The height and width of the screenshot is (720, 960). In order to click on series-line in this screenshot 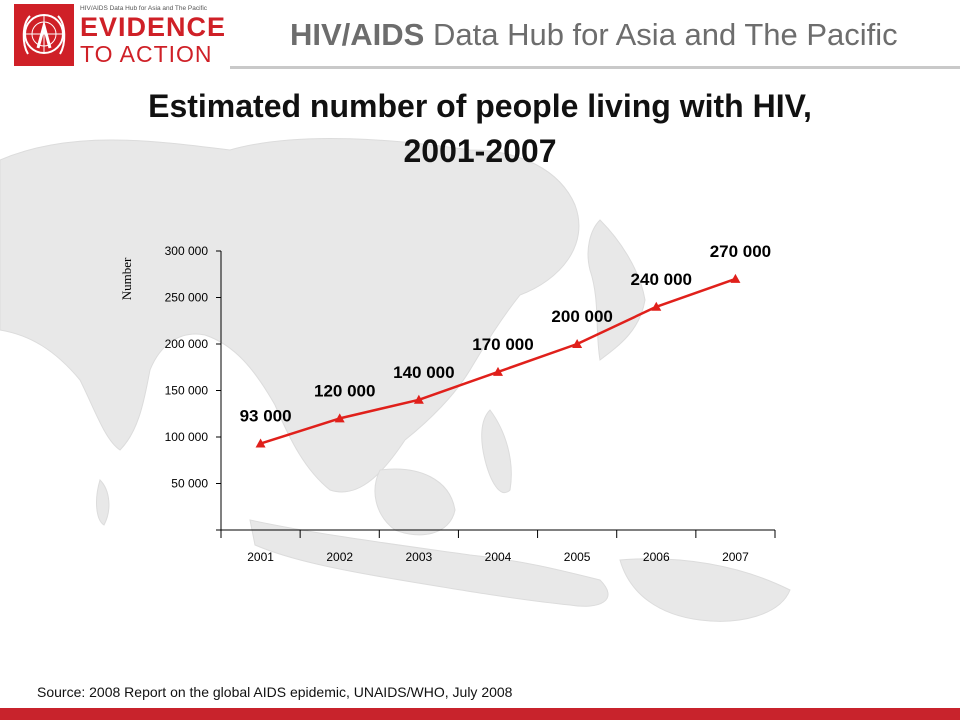, I will do `click(498, 361)`.